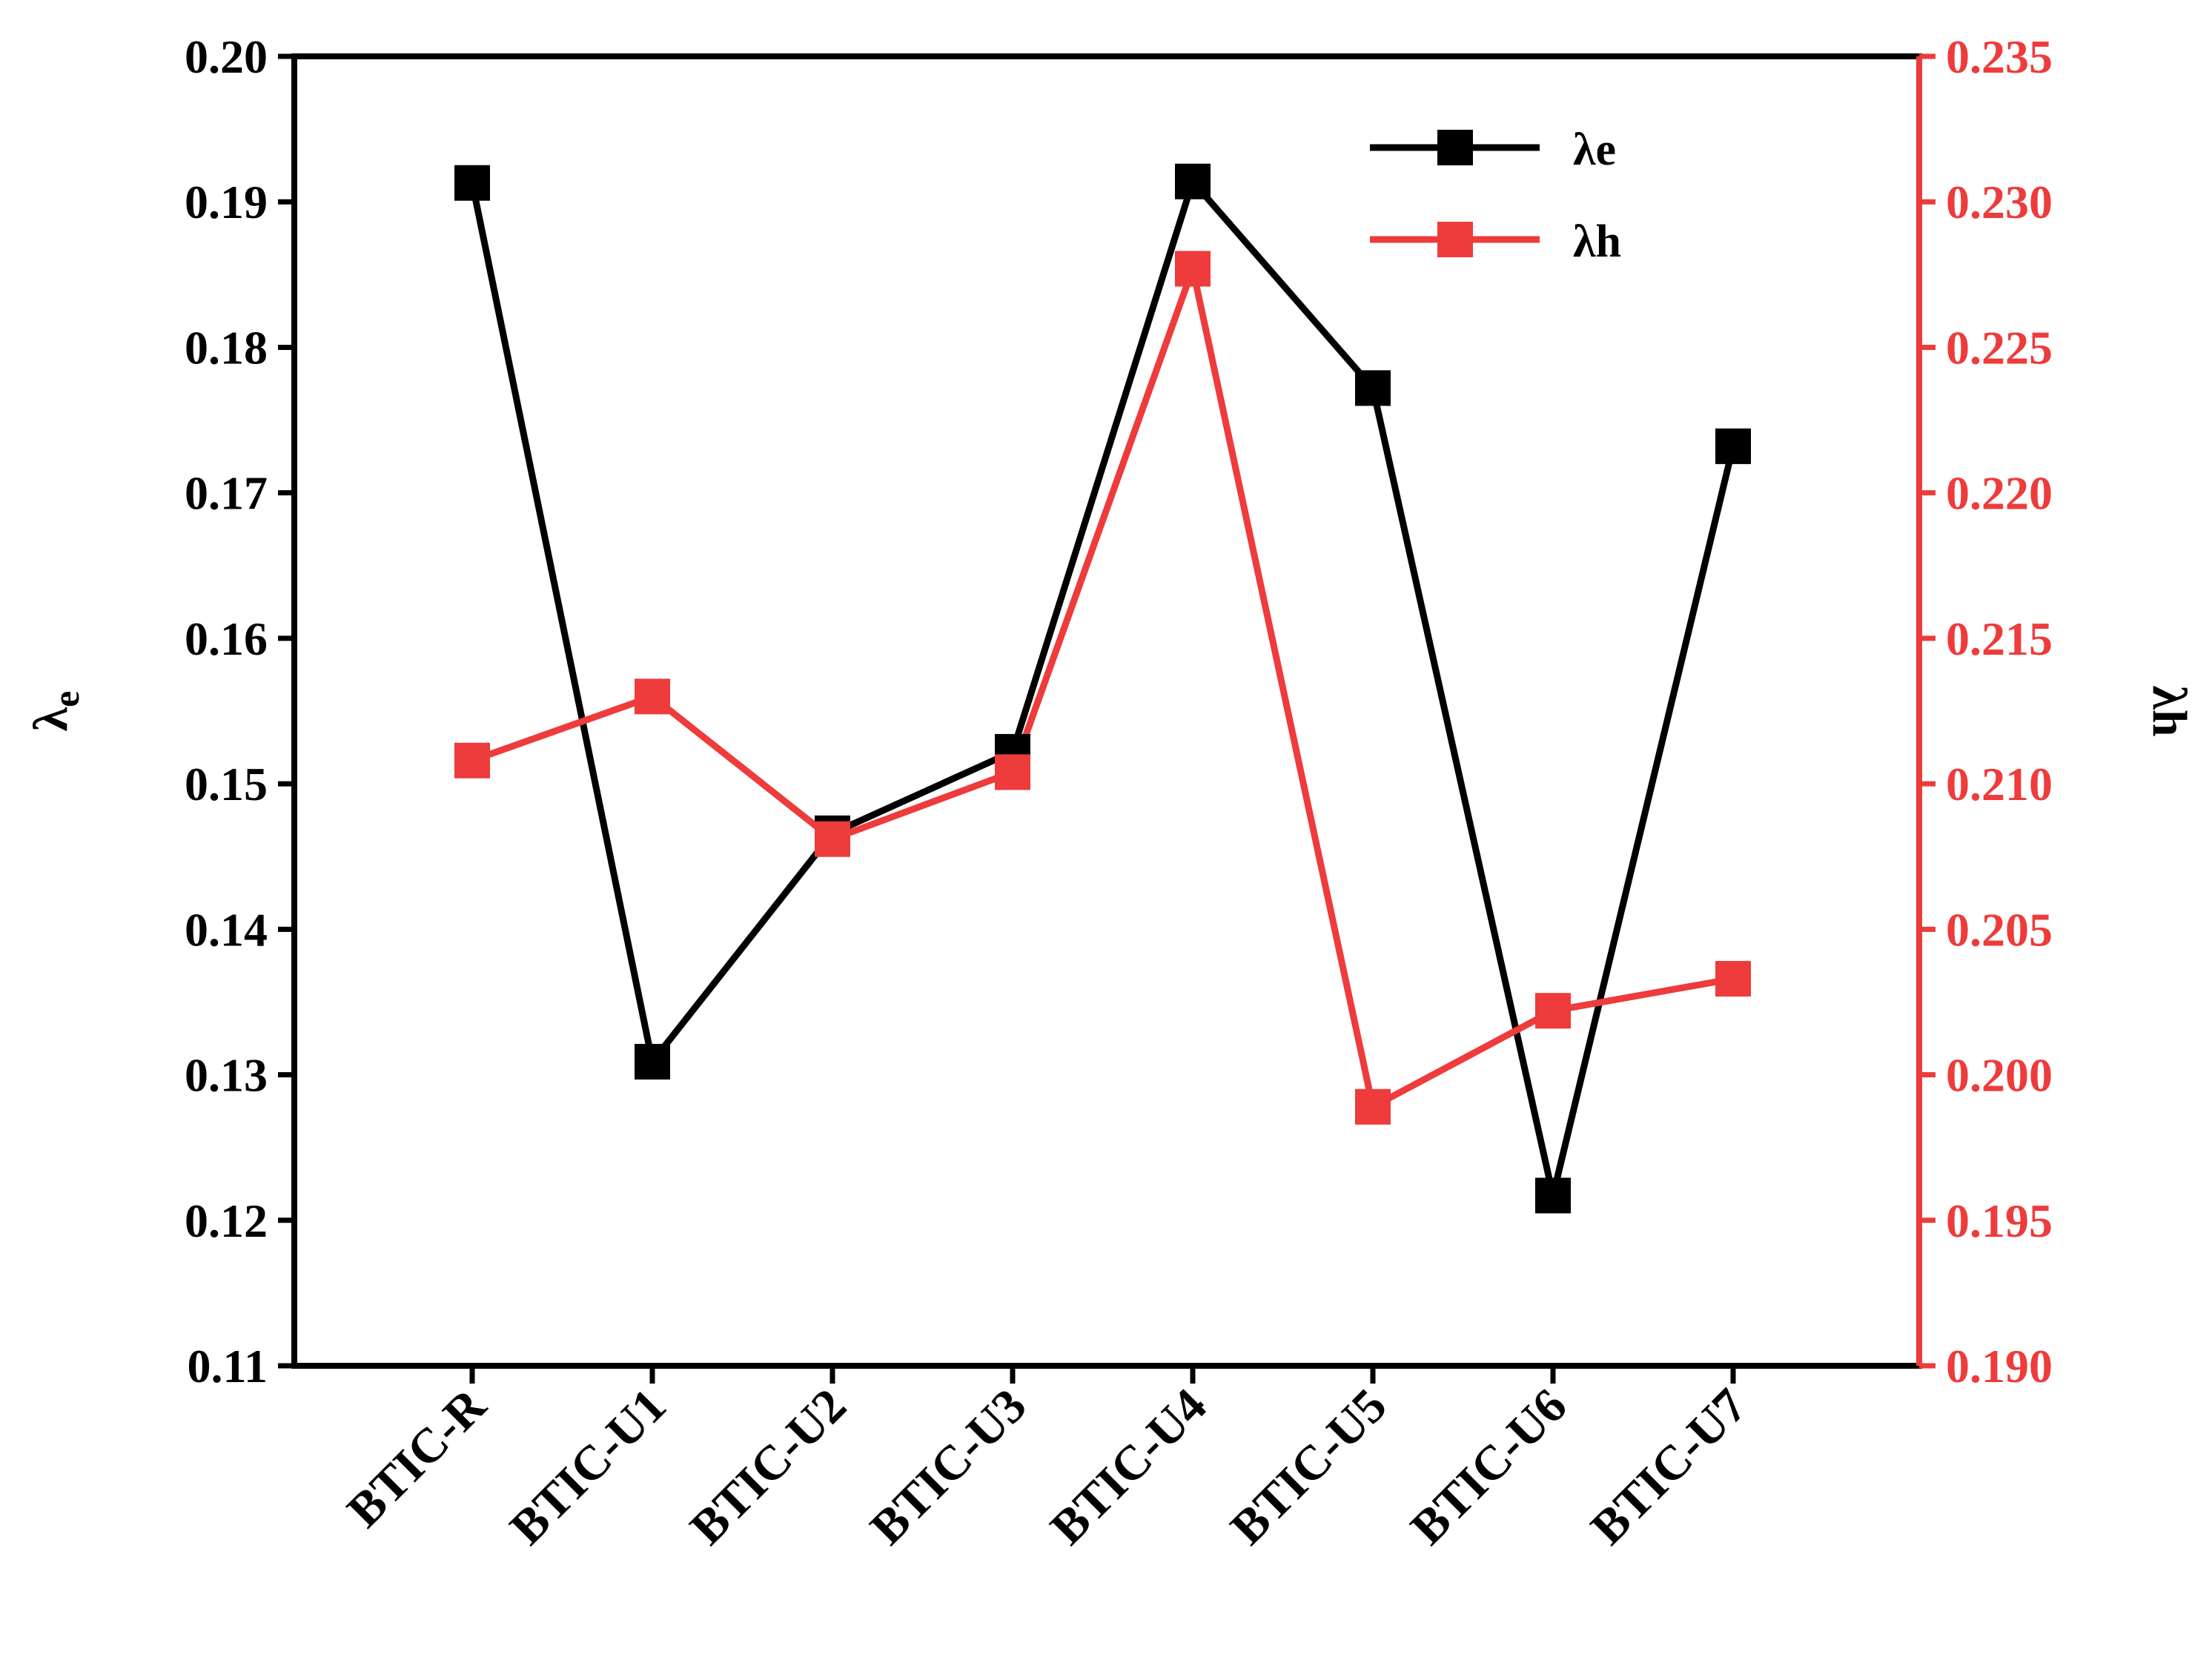 The image size is (2212, 1672). Describe the element at coordinates (768, 1466) in the screenshot. I see `x-axis-tick-label: BTIC-U2` at that location.